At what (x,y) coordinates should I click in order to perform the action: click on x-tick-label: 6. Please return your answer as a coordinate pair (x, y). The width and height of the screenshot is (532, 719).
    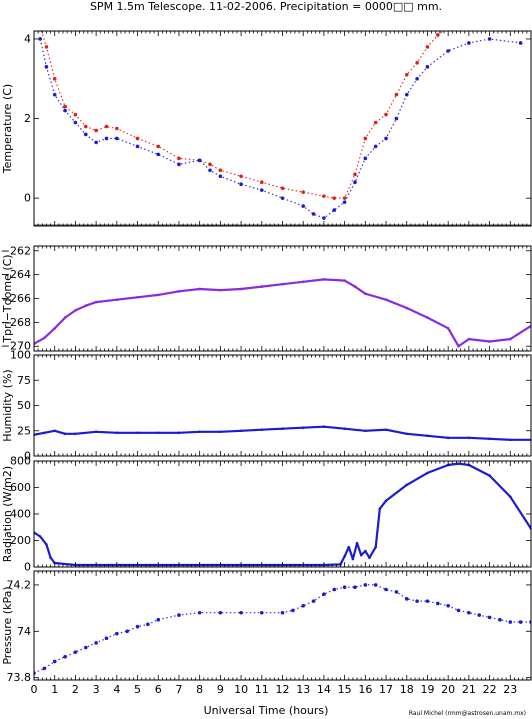
    Looking at the image, I should click on (158, 689).